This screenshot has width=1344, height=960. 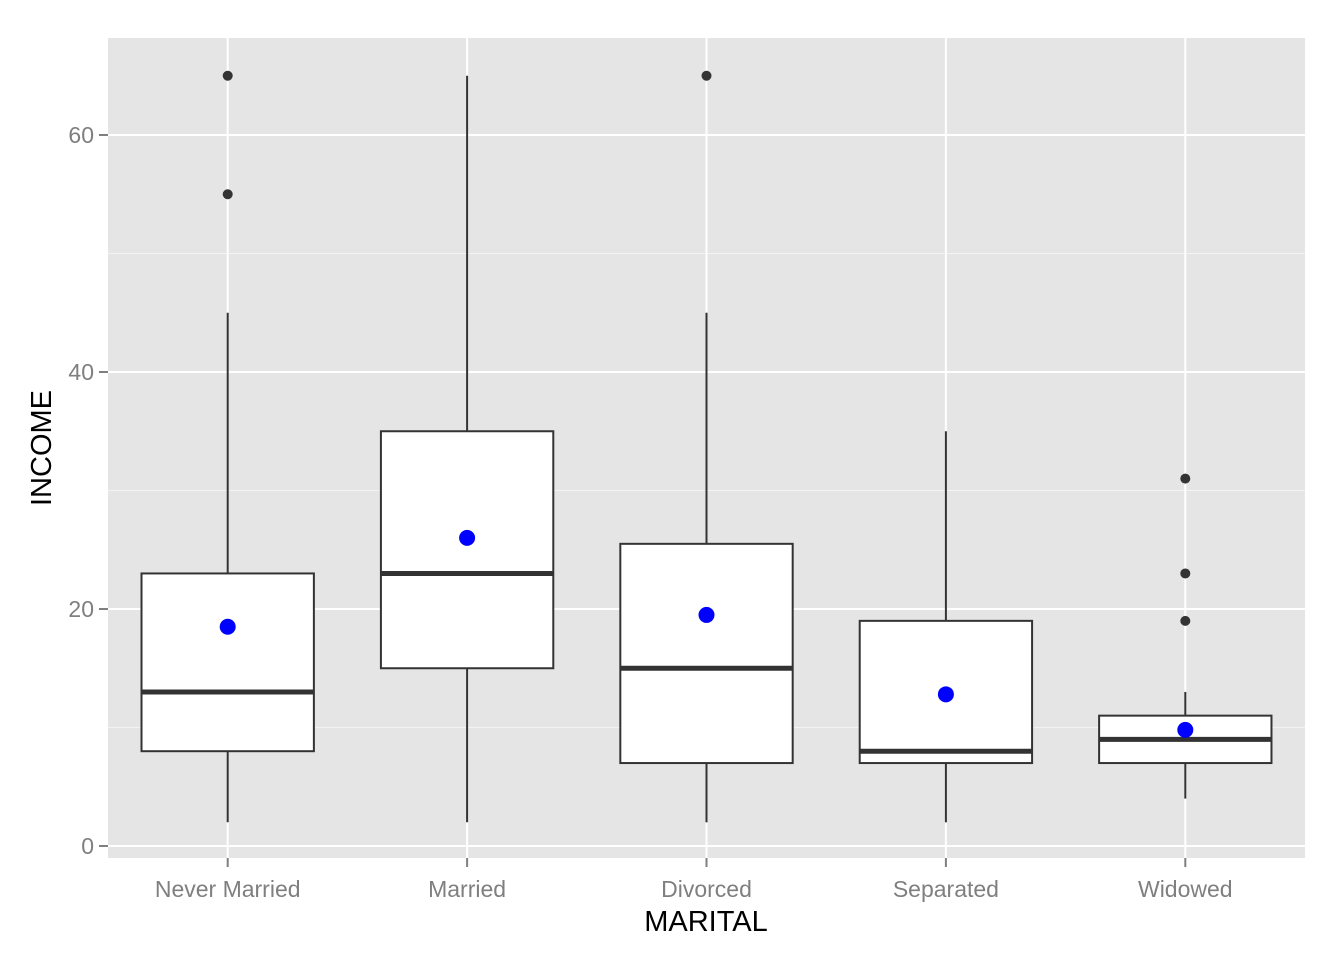 I want to click on x-tick-label: Married, so click(x=467, y=889).